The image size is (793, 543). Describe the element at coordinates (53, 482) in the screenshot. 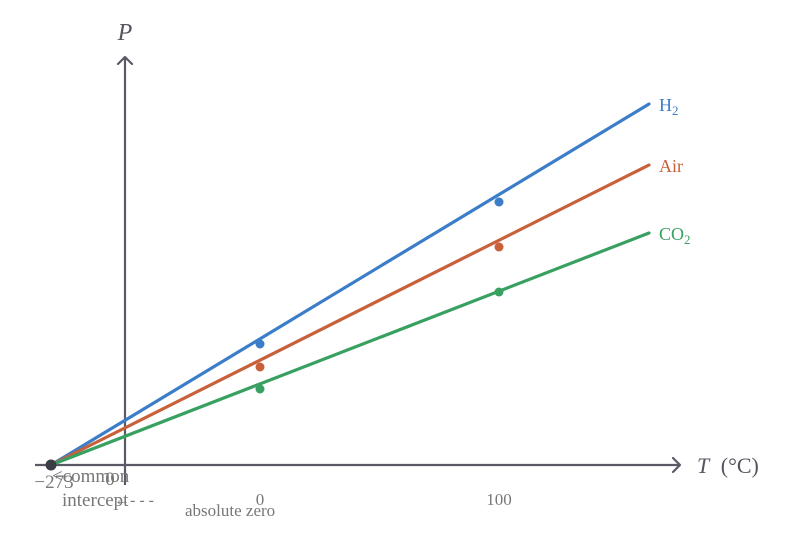

I see `tick-label-neg273: −273` at that location.